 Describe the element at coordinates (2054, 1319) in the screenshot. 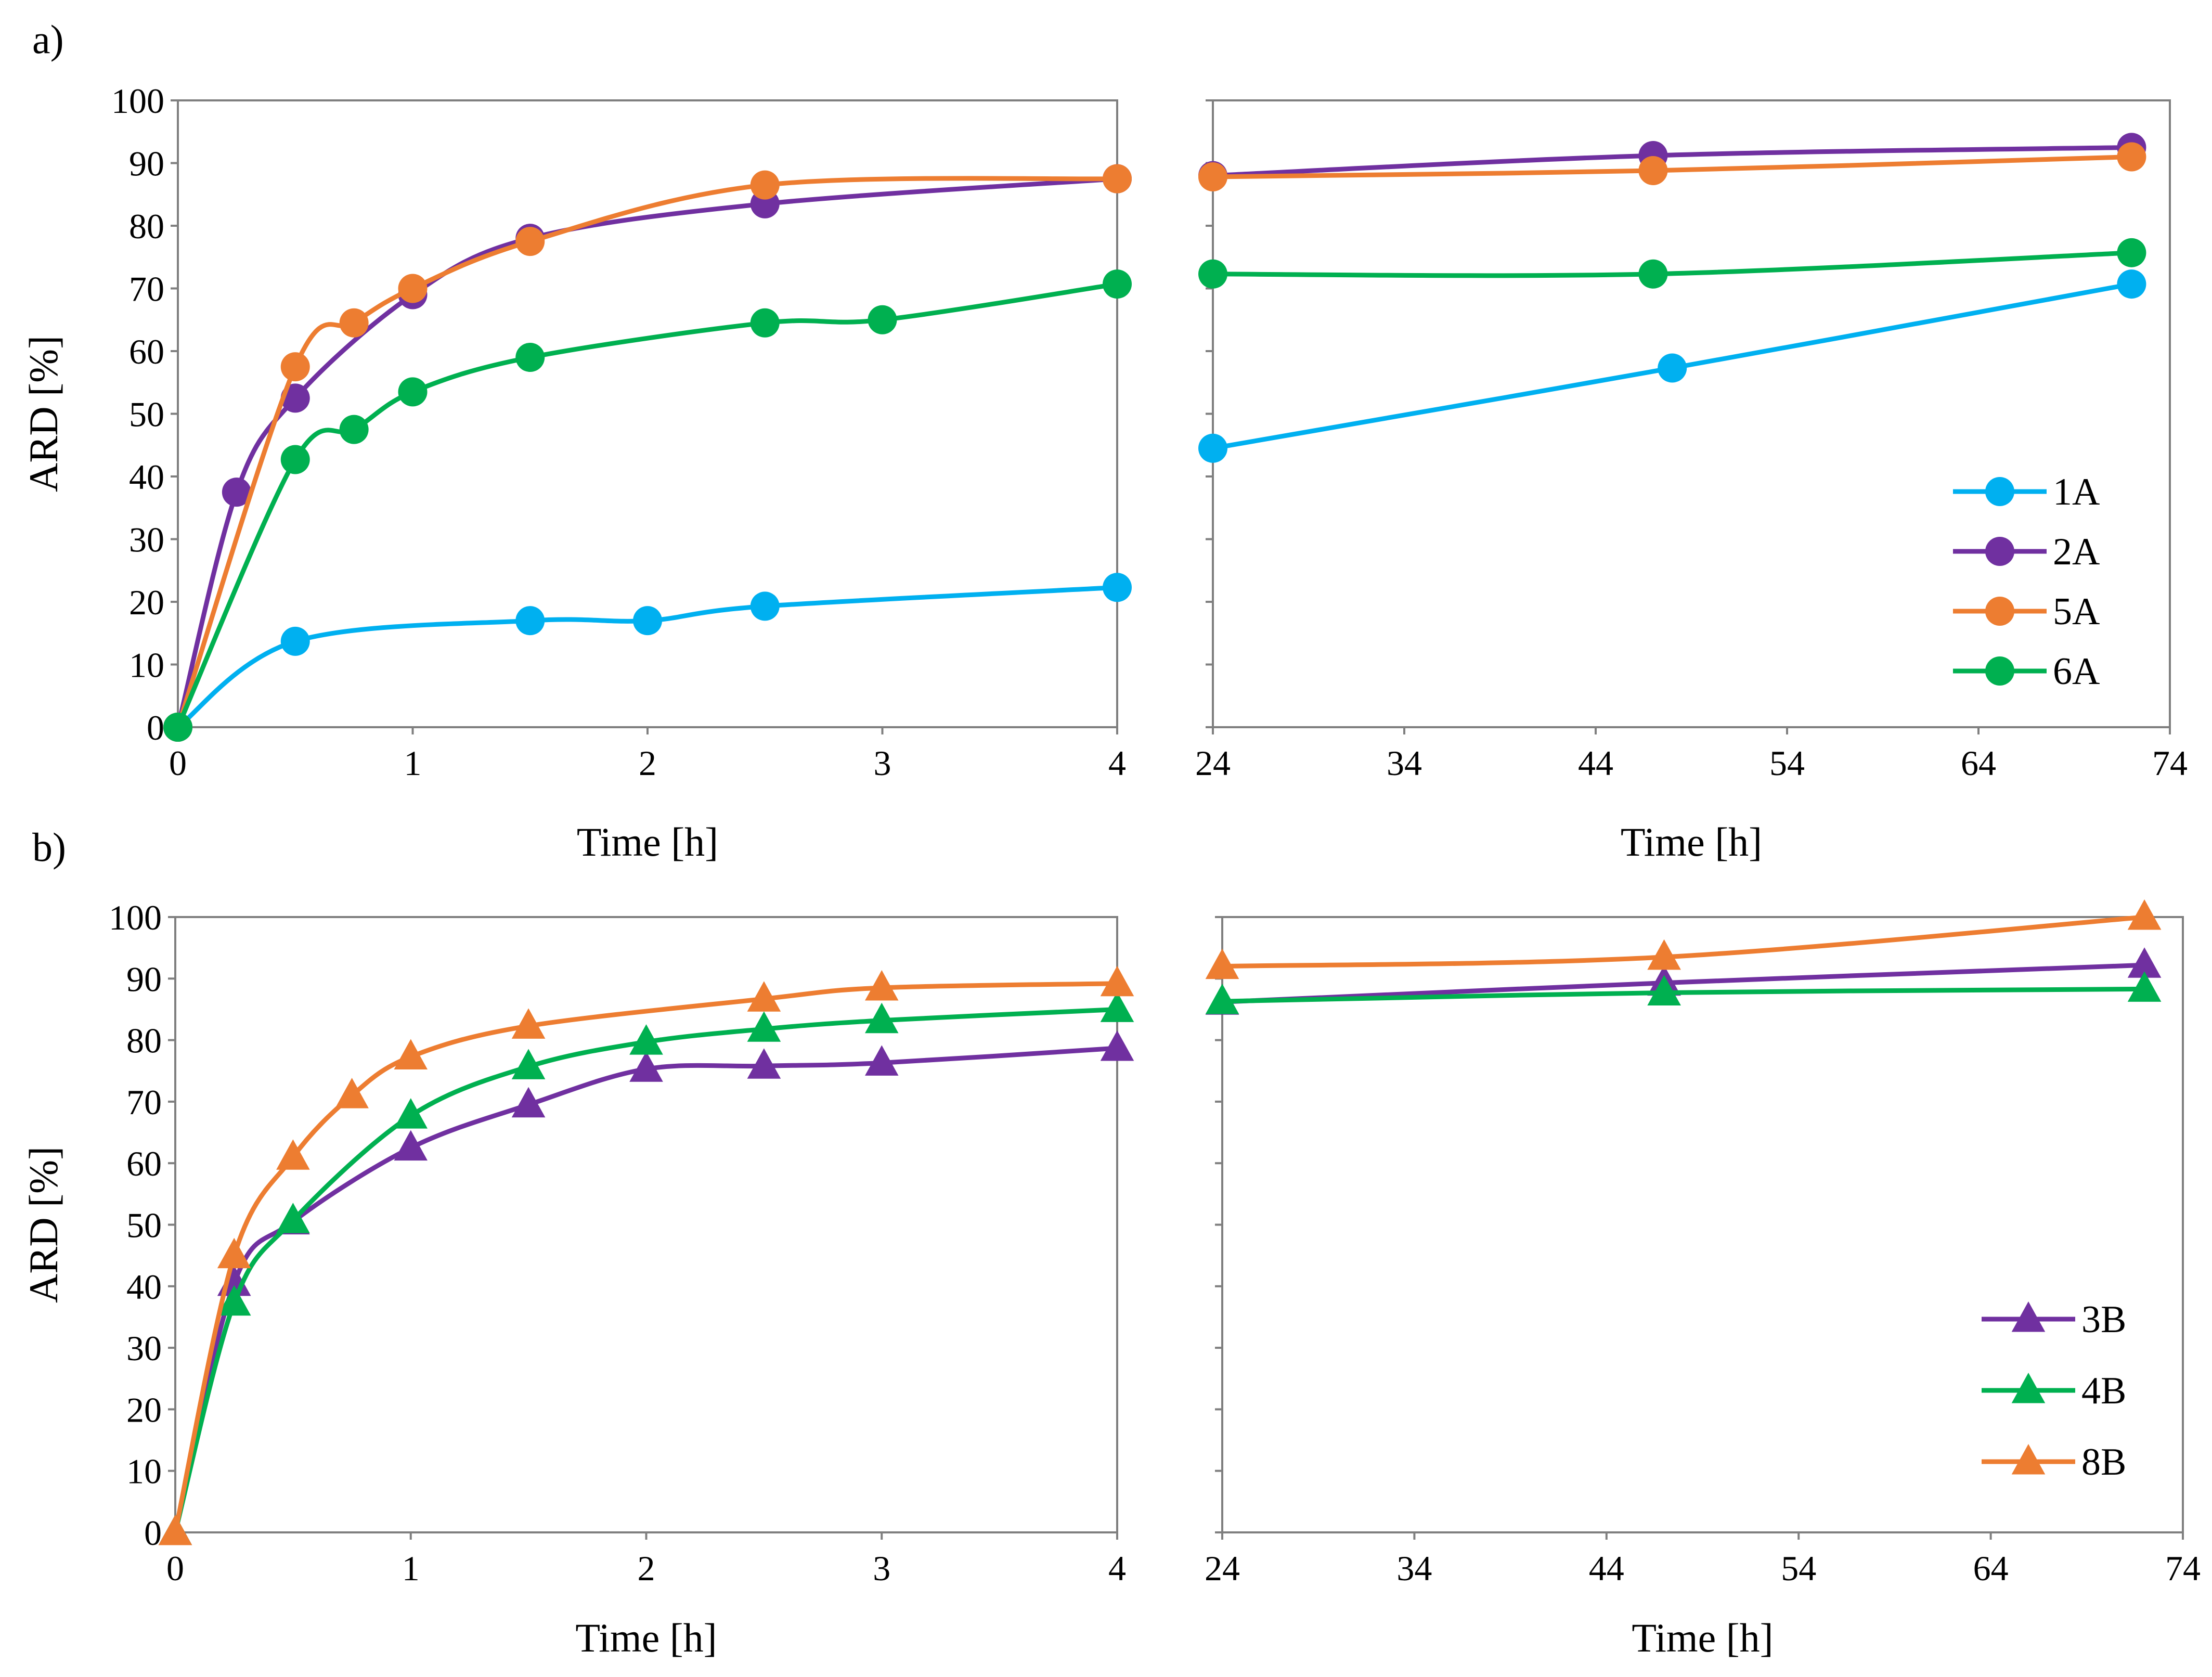

I see `legend-item-3b: 3B` at that location.